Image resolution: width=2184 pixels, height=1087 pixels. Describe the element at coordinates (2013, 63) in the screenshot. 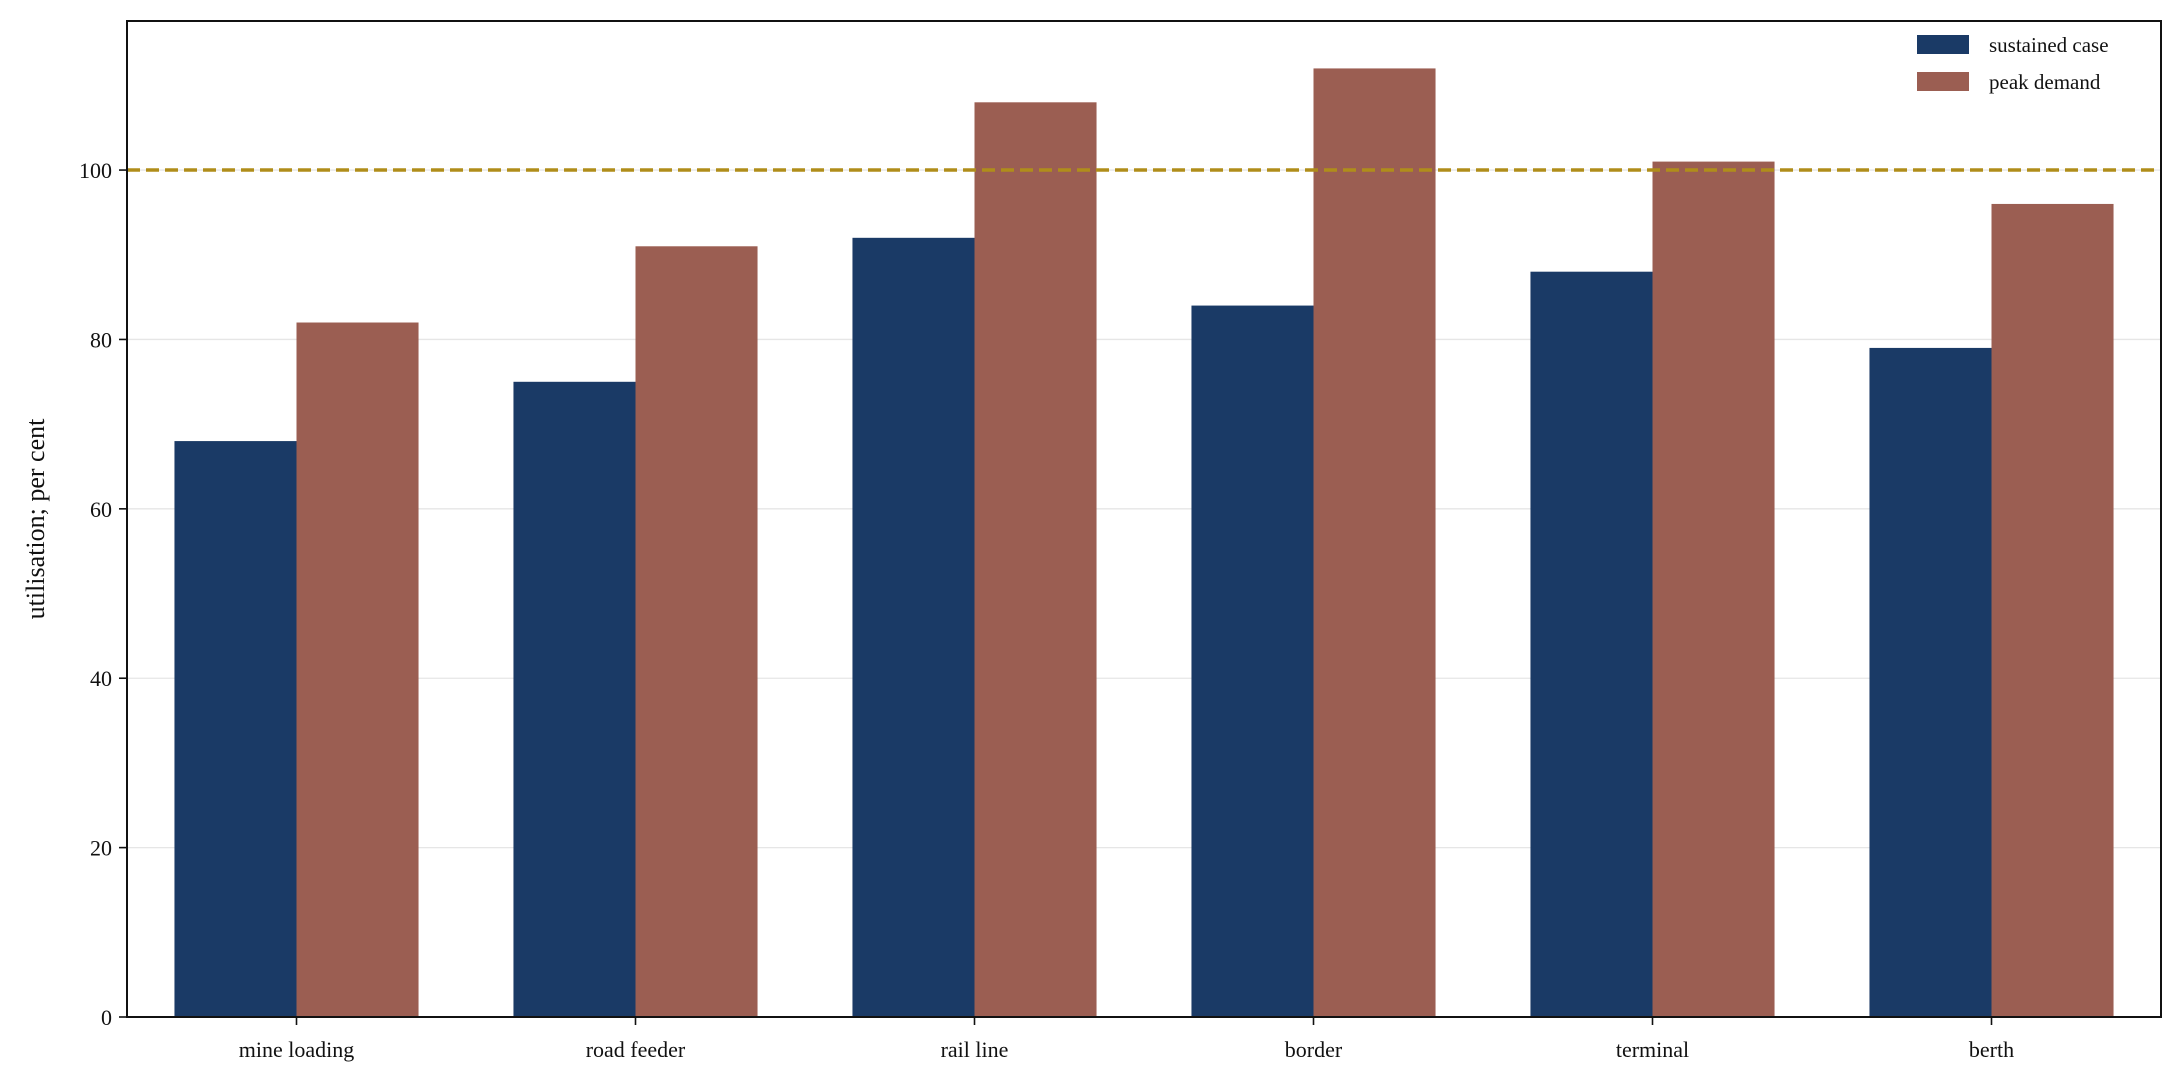

I see `legend: sustained case peak demand` at that location.